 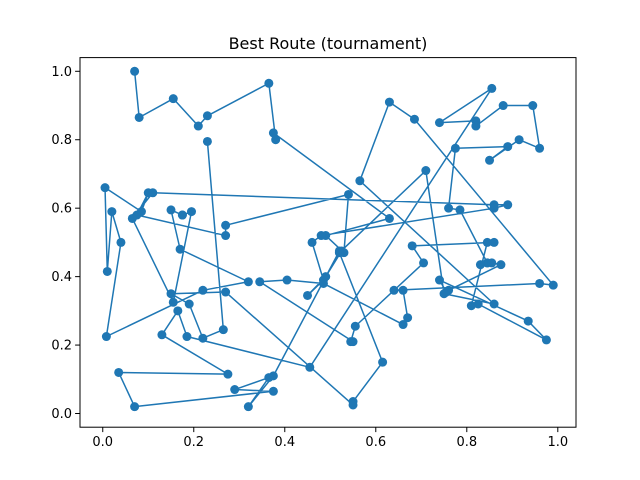 What do you see at coordinates (65, 243) in the screenshot?
I see `y-axis: 0.0 0.2 0.4 0.6 0.8 1.0` at bounding box center [65, 243].